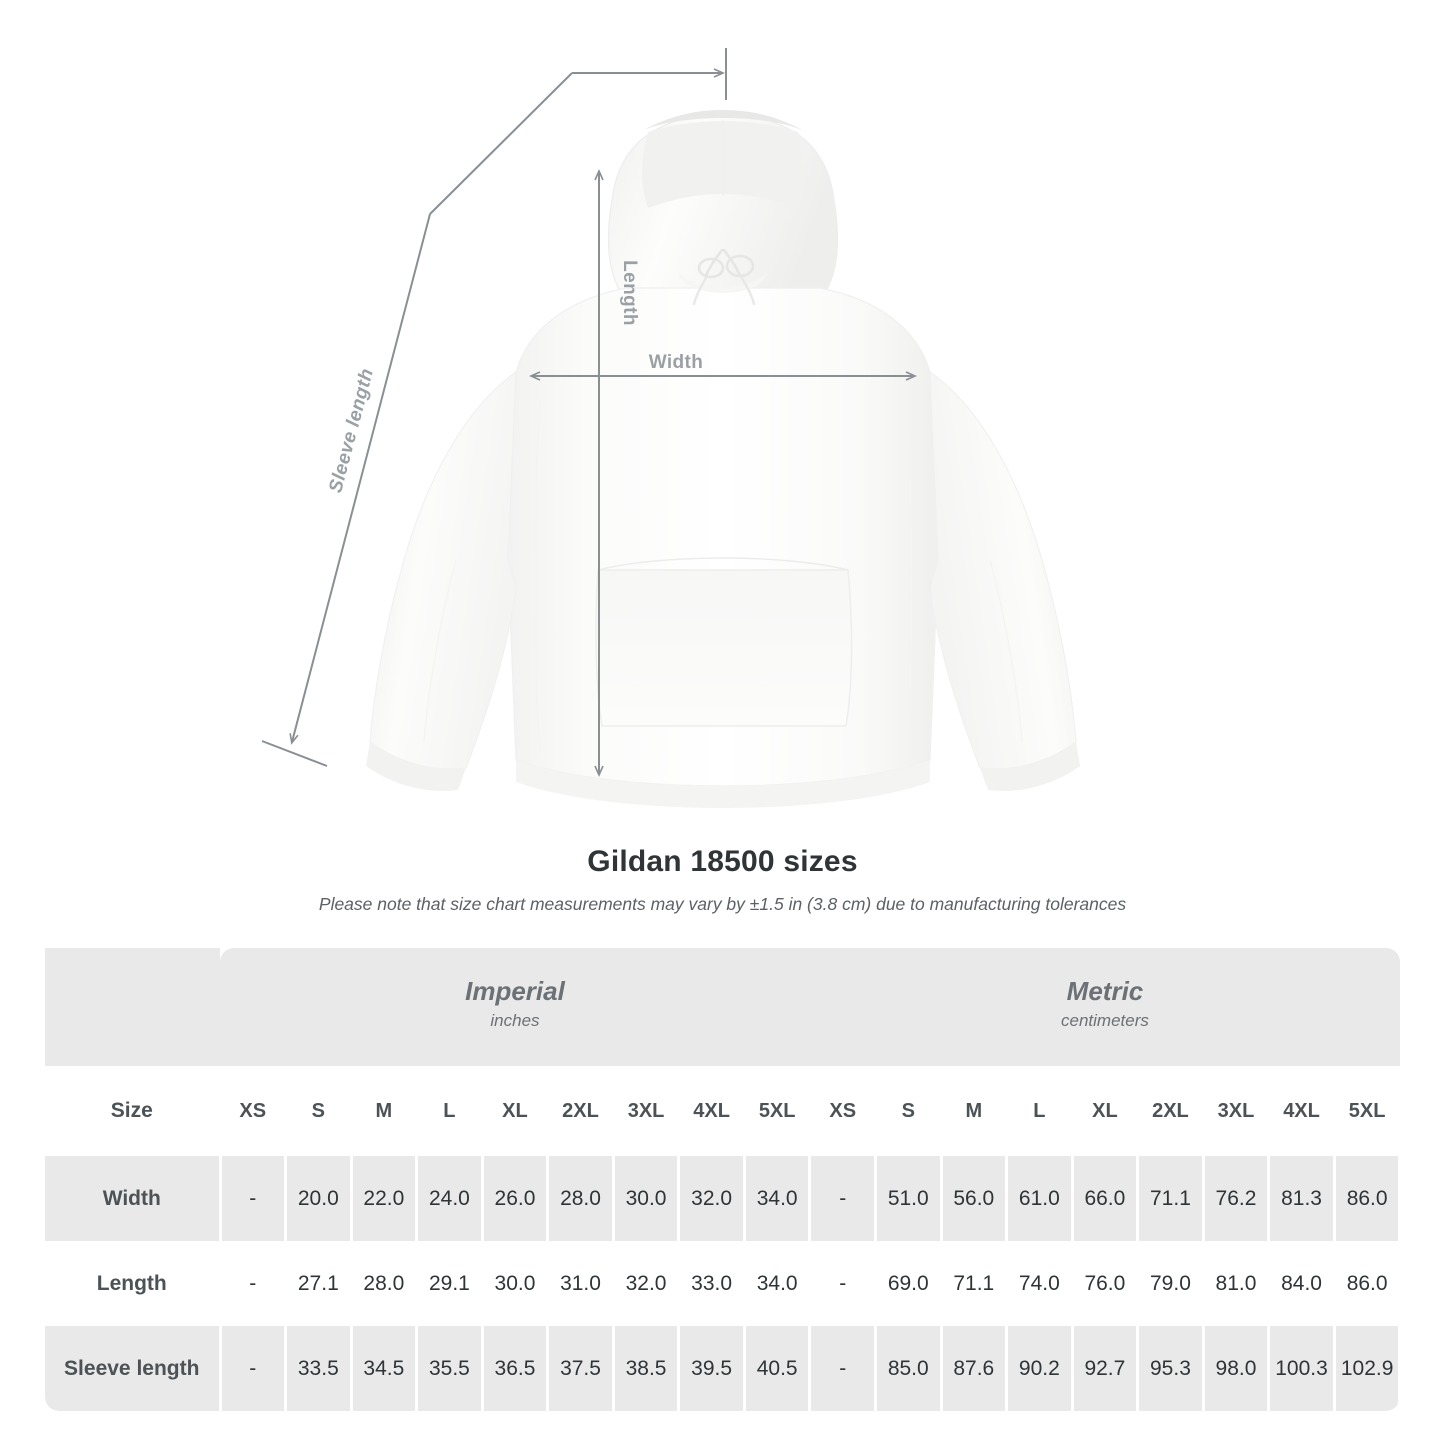 This screenshot has height=1445, width=1445. Describe the element at coordinates (842, 1283) in the screenshot. I see `cell-length-metric-xs: -` at that location.